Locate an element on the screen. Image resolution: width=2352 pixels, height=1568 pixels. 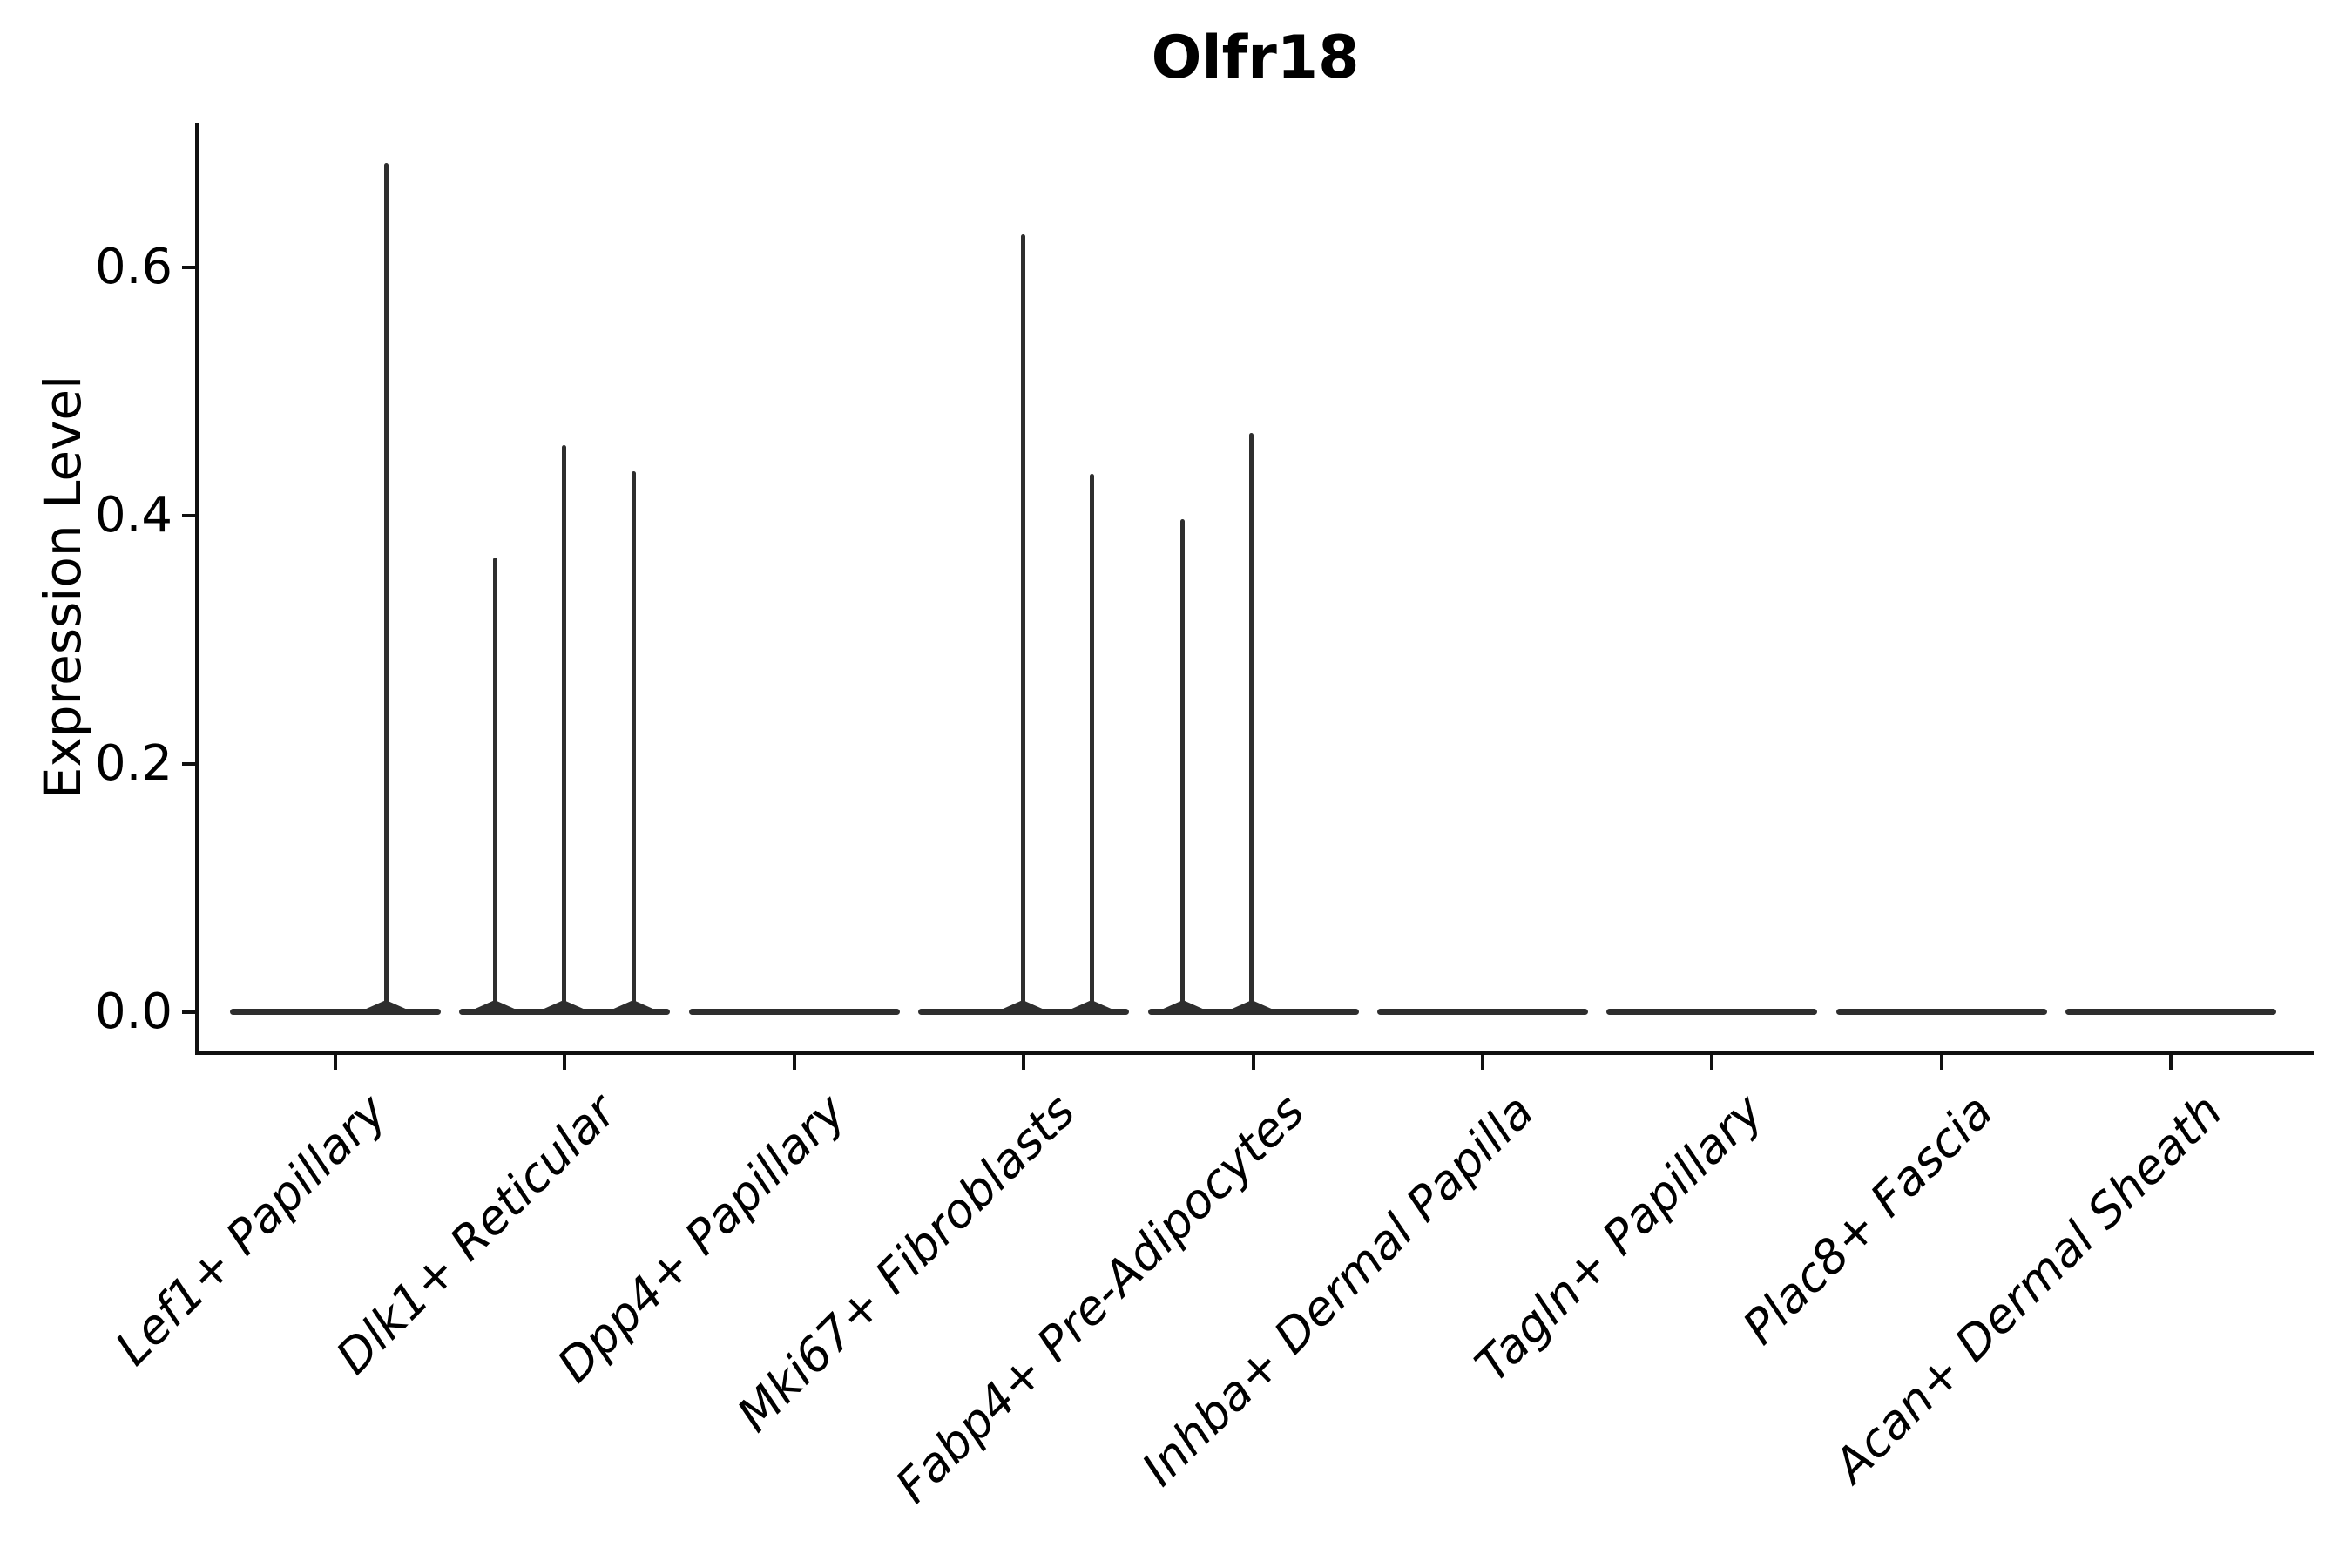
y-tick-label: 0.2 is located at coordinates (133, 763).